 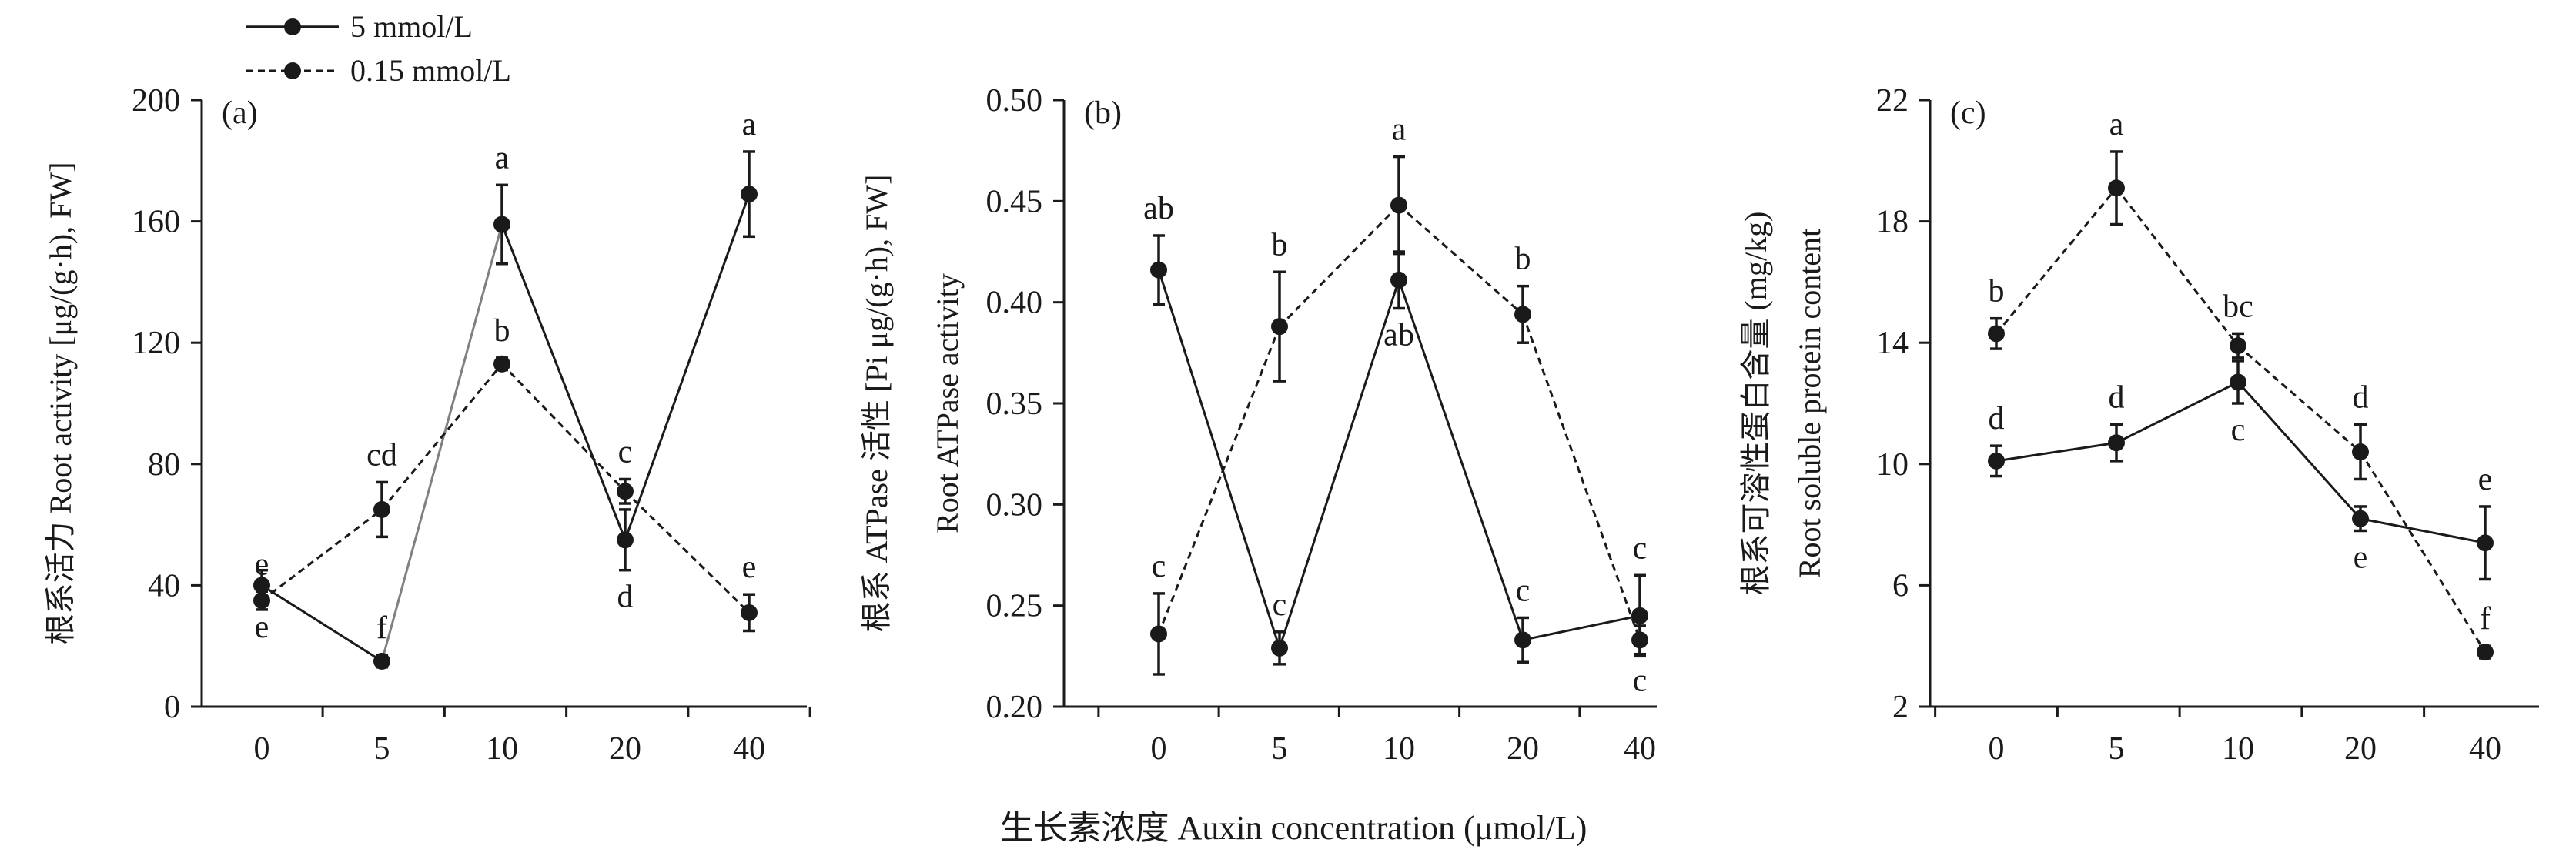 What do you see at coordinates (1015, 404) in the screenshot?
I see `y-tick-label: 0.35` at bounding box center [1015, 404].